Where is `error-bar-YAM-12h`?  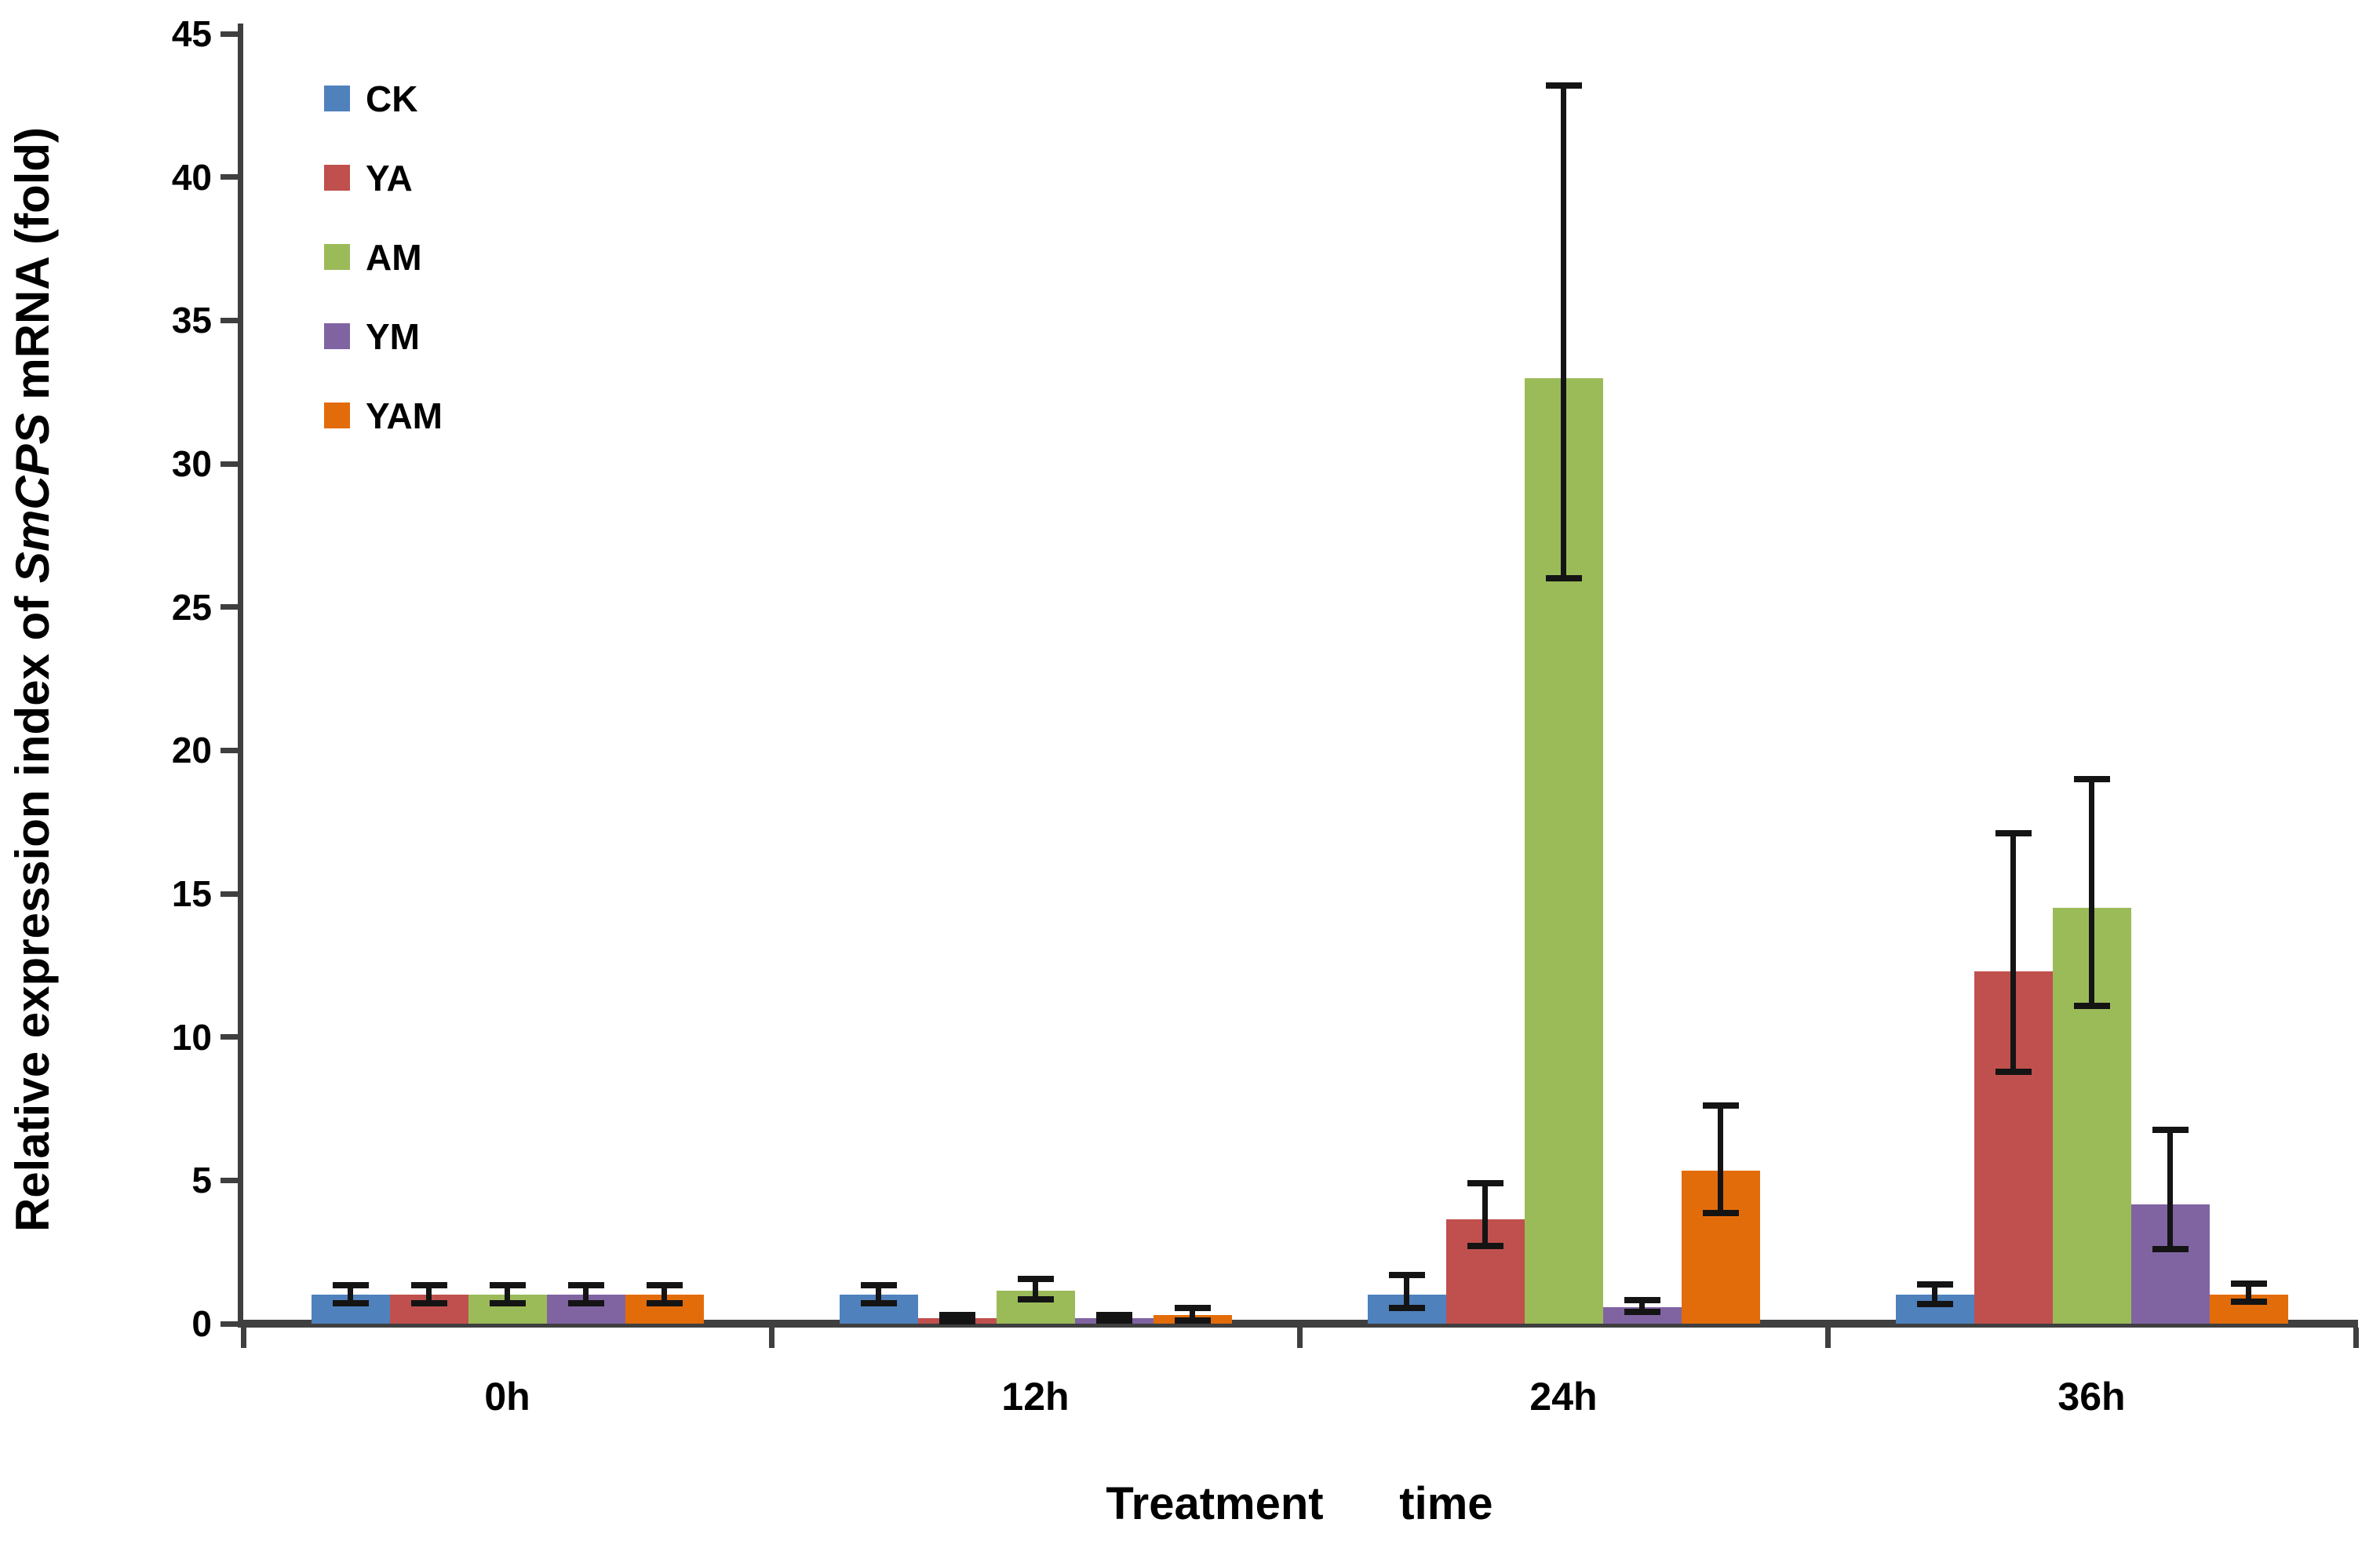
error-bar-YAM-12h is located at coordinates (1192, 1314).